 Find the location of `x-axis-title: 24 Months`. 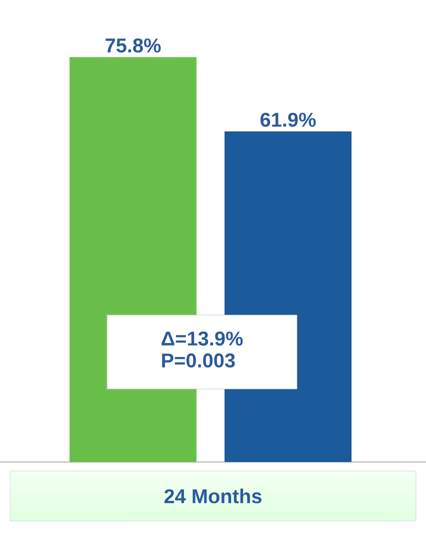

x-axis-title: 24 Months is located at coordinates (213, 496).